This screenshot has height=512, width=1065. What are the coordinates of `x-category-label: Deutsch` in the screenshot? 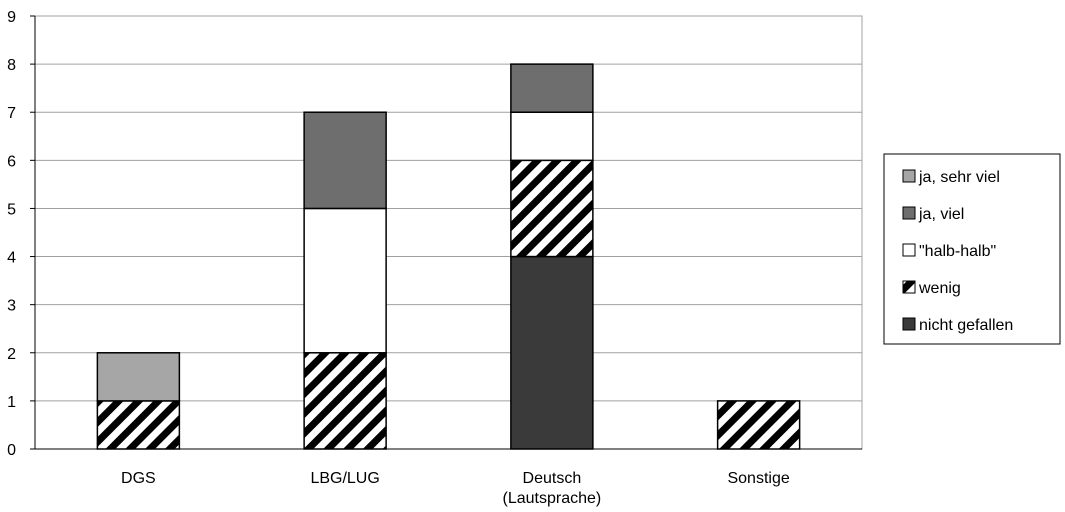 It's located at (552, 478).